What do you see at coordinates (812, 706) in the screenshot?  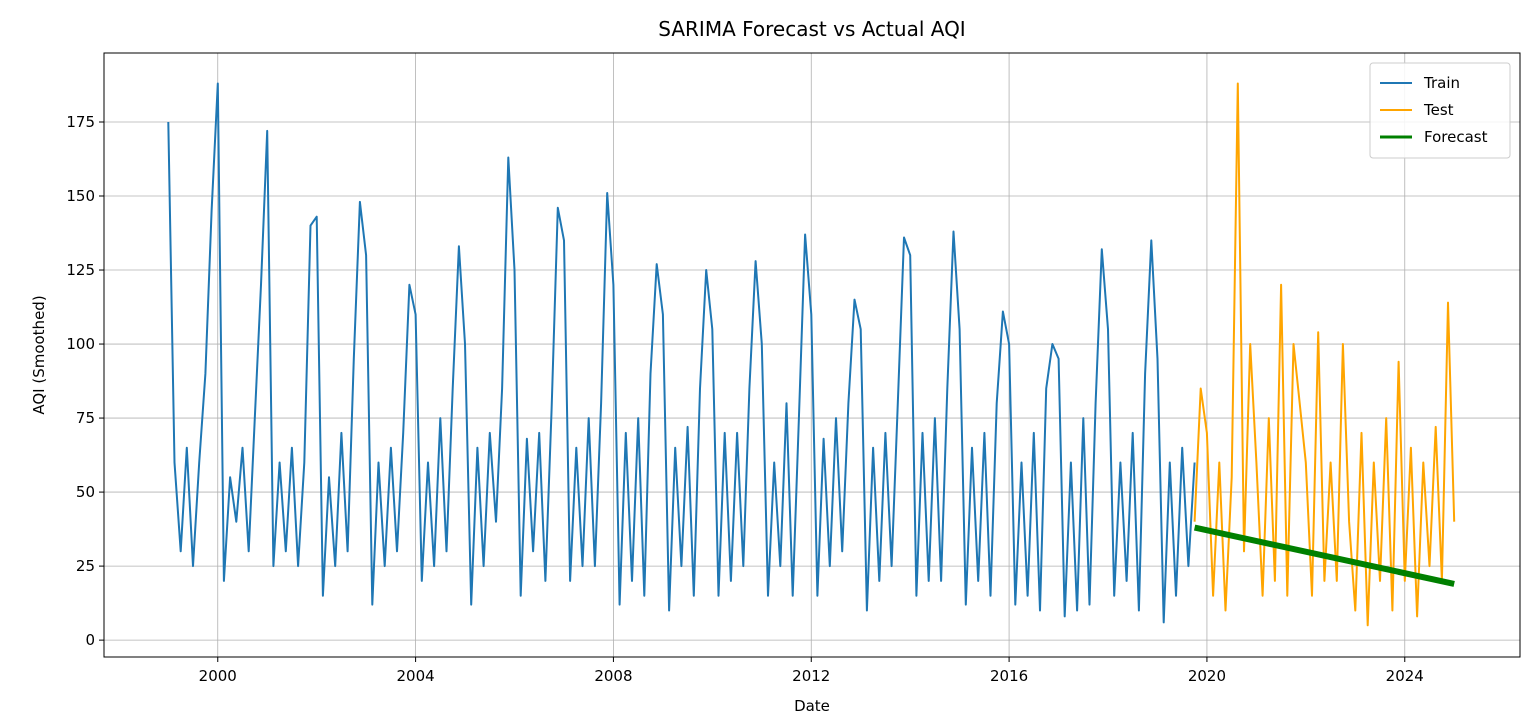 I see `x-axis-label: Date` at bounding box center [812, 706].